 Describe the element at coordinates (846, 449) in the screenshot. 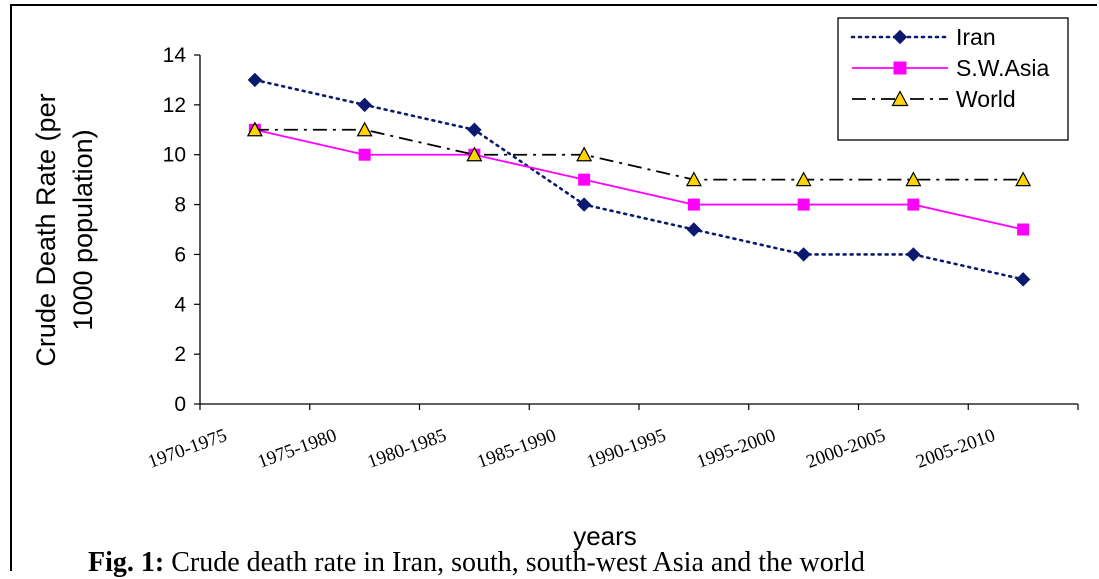

I see `x-tick-label: 2000-2005` at that location.